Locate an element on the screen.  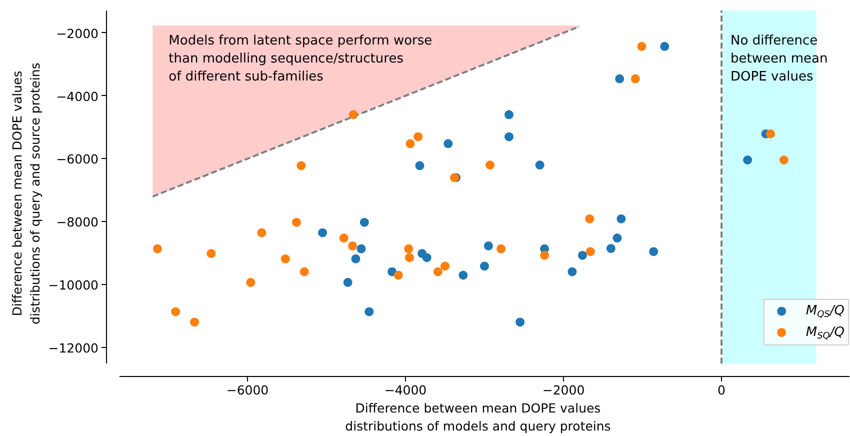
x-tick-label: −4000 is located at coordinates (405, 390).